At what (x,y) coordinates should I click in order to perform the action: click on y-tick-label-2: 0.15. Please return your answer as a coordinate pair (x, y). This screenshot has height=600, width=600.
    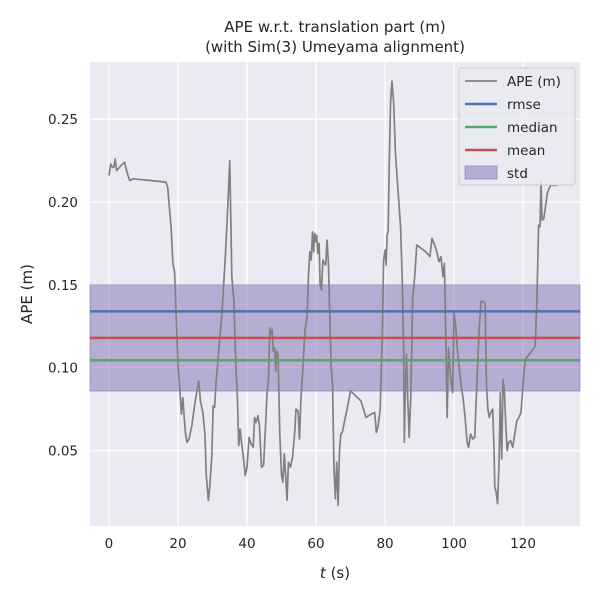
    Looking at the image, I should click on (63, 286).